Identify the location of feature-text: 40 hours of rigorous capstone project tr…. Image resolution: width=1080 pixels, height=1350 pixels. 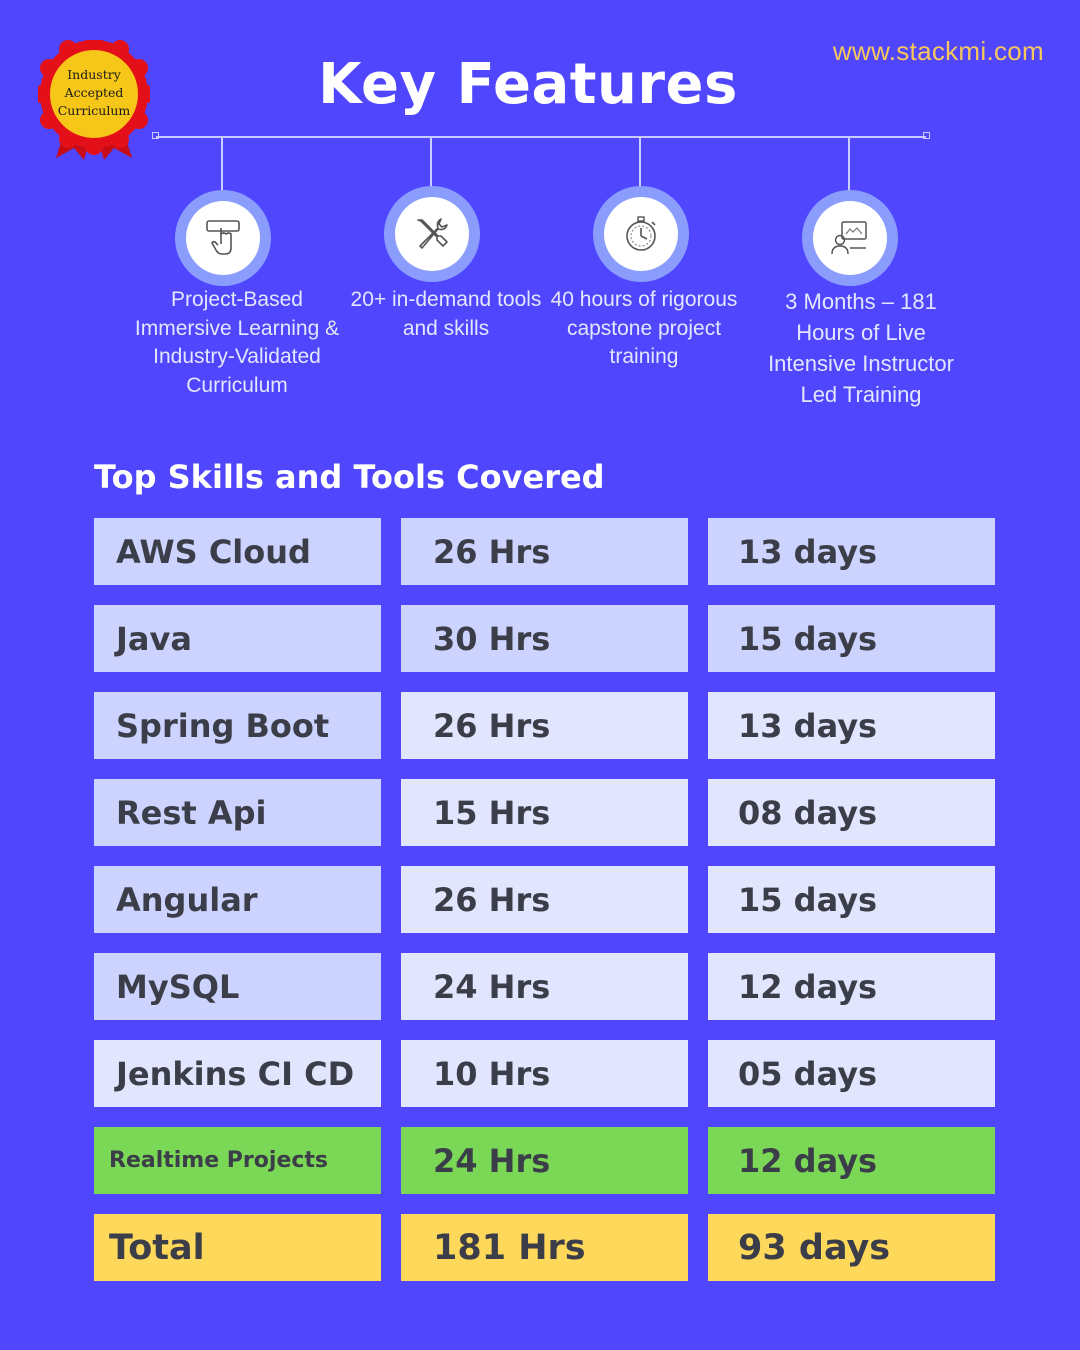
(644, 328).